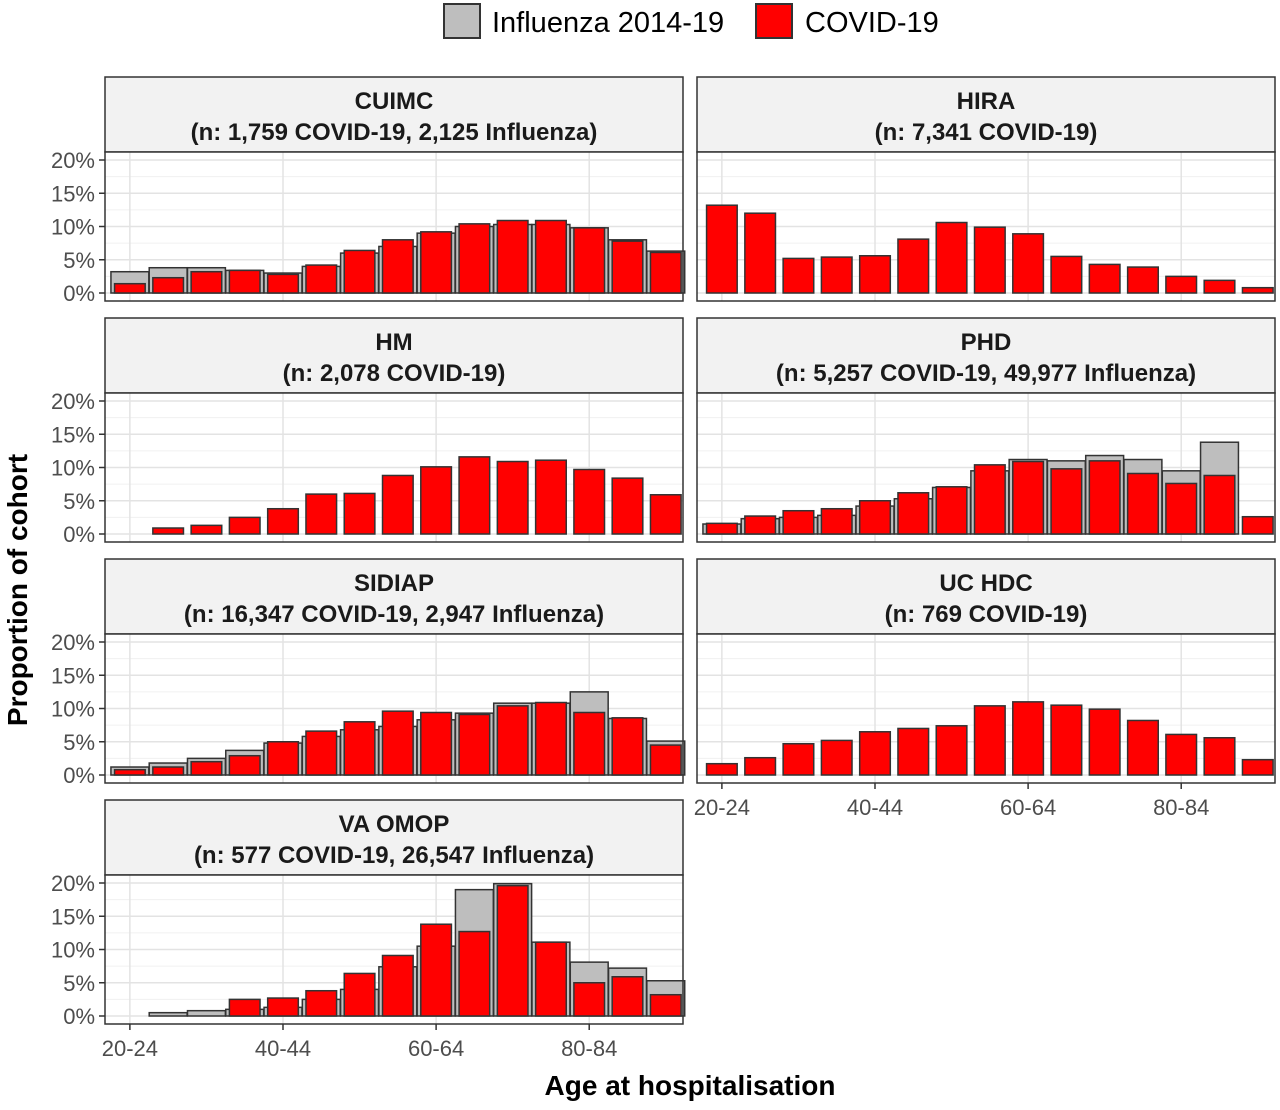 Image resolution: width=1280 pixels, height=1110 pixels. I want to click on panel-hira: HIRA (n: 7,341 COVID-19), so click(986, 189).